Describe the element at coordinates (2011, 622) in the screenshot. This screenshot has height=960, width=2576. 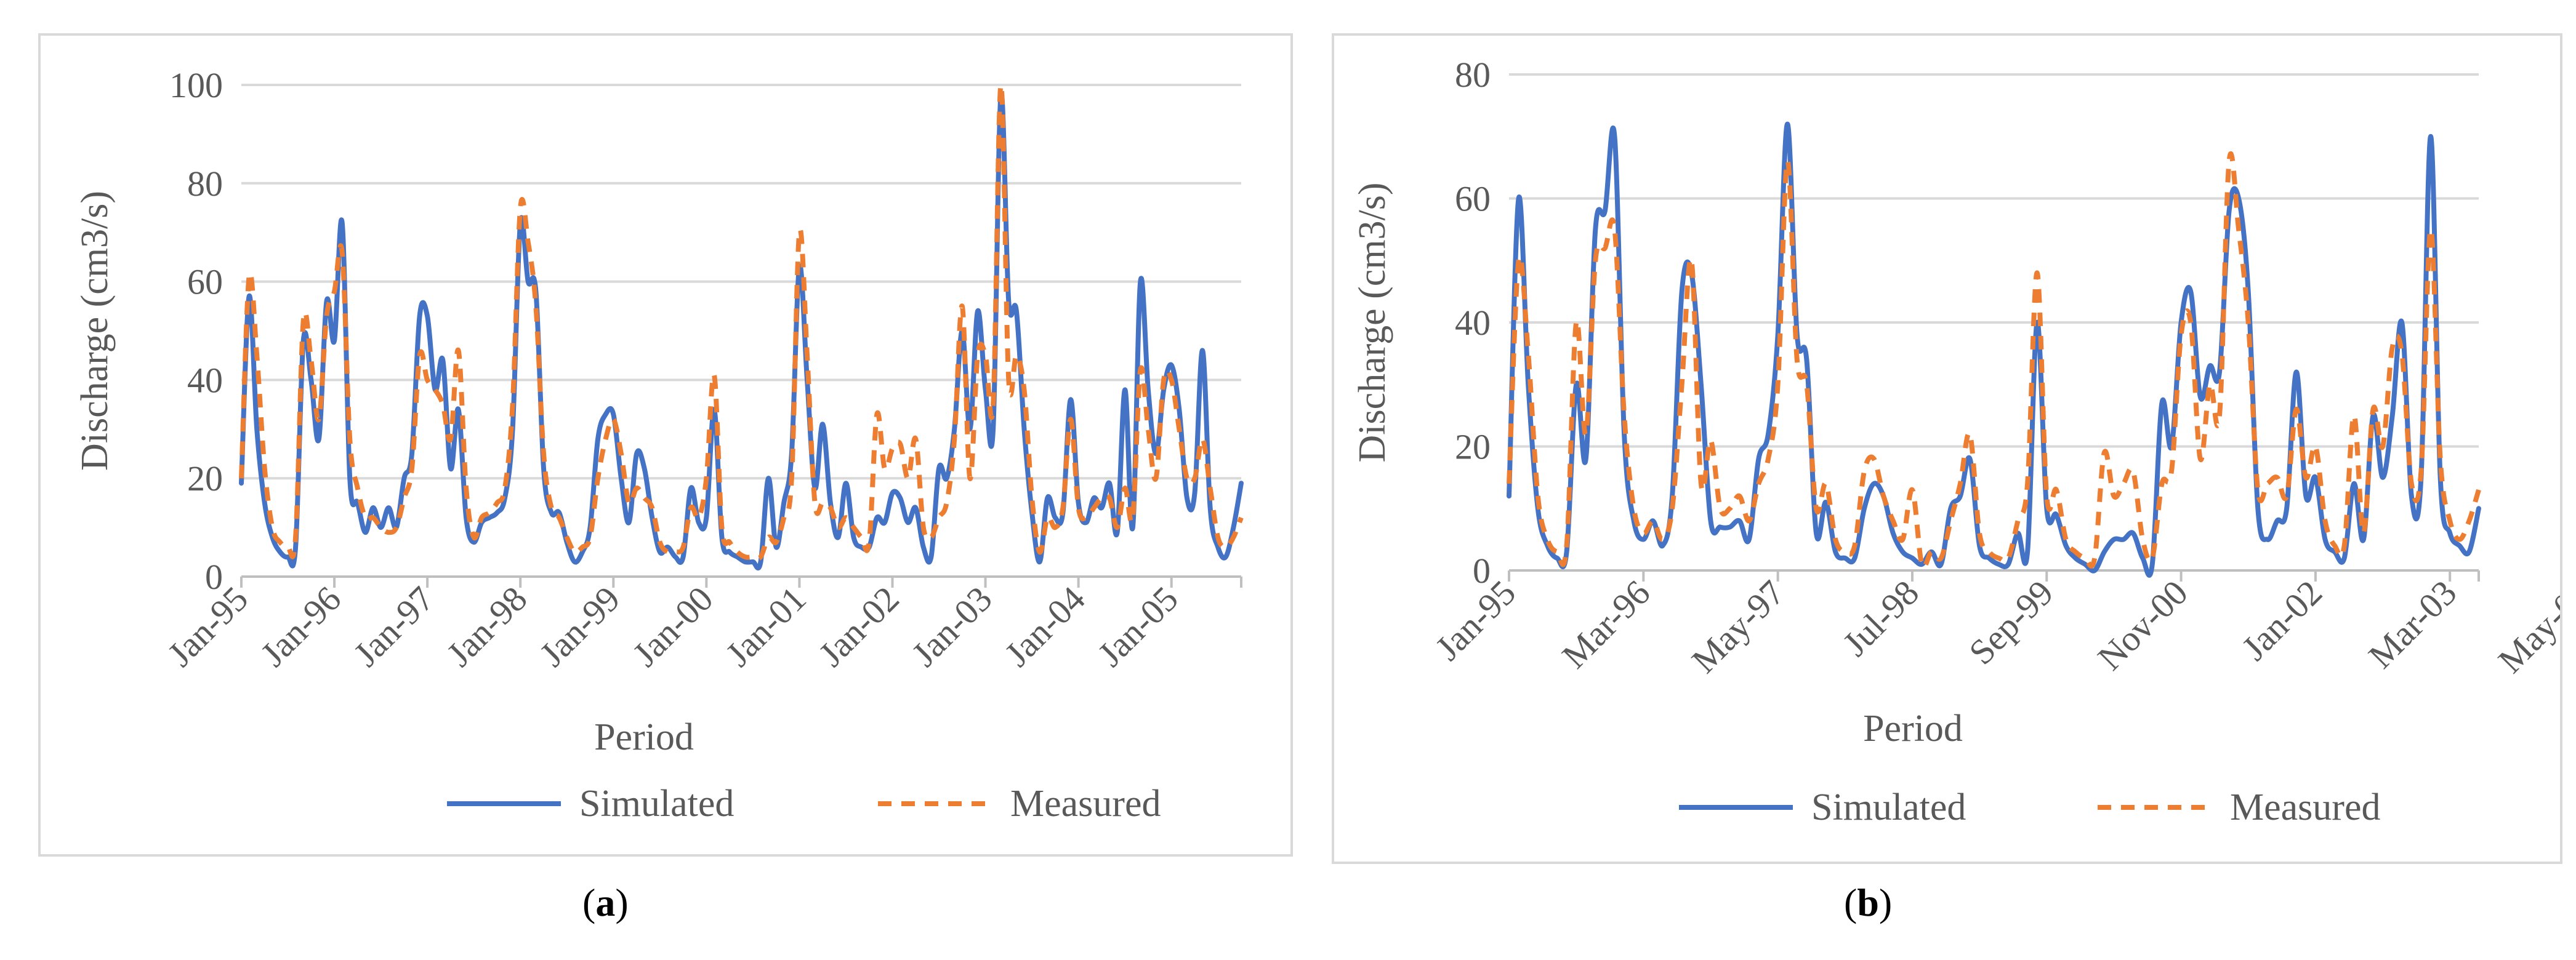
I see `c1-xtick-label: Sep-99` at that location.